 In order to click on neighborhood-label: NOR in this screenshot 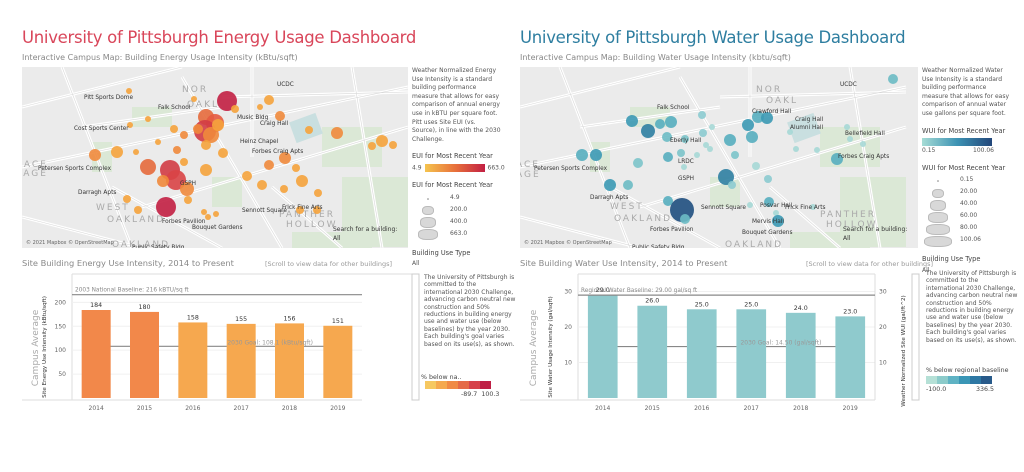, I will do `click(769, 90)`.